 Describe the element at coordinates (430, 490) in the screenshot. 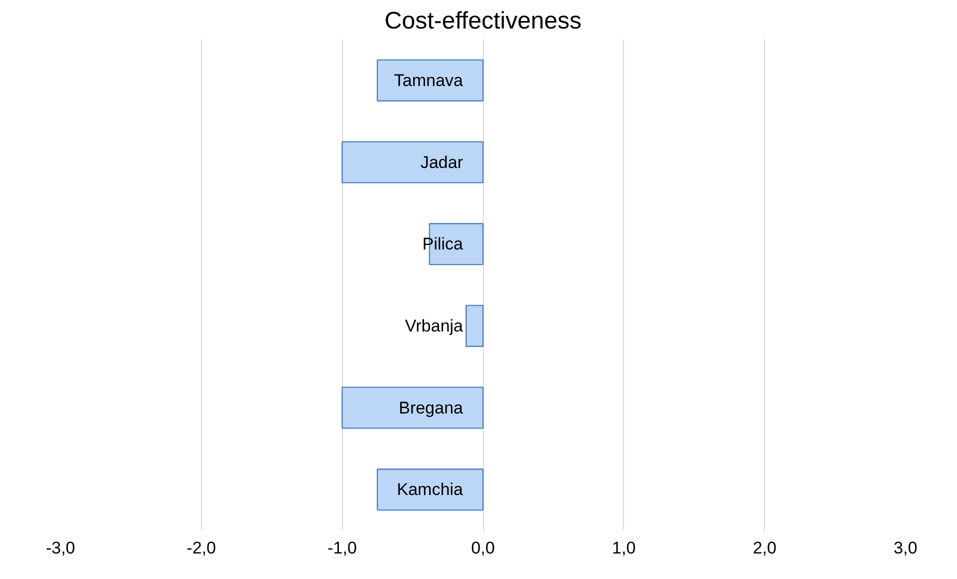

I see `y-tick-label: Kamchia` at that location.